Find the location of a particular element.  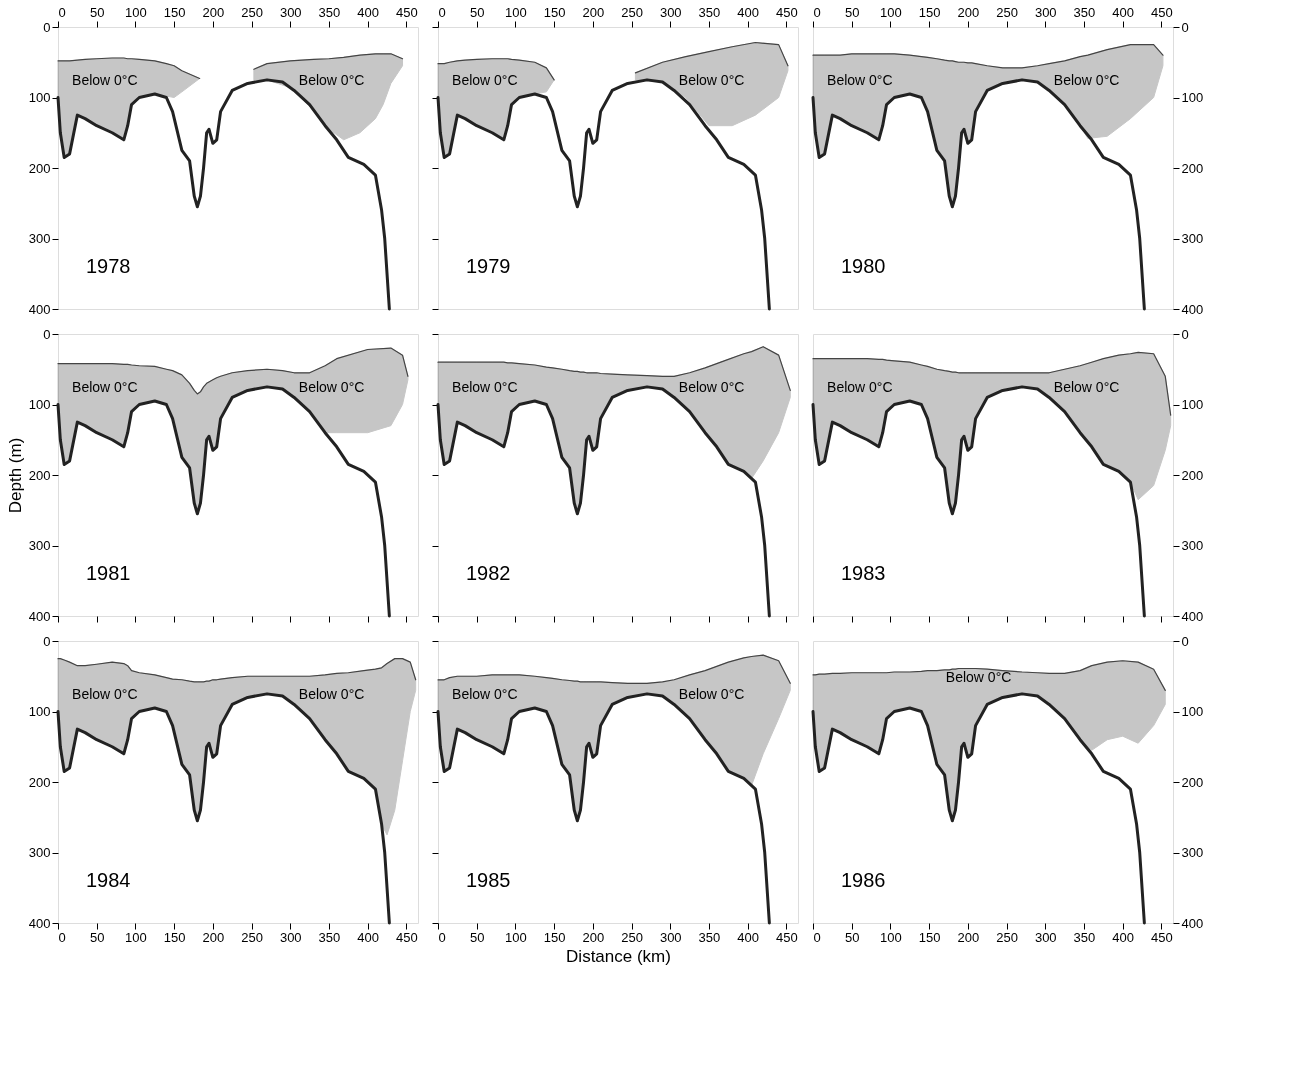

text: 1985 is located at coordinates (488, 880).